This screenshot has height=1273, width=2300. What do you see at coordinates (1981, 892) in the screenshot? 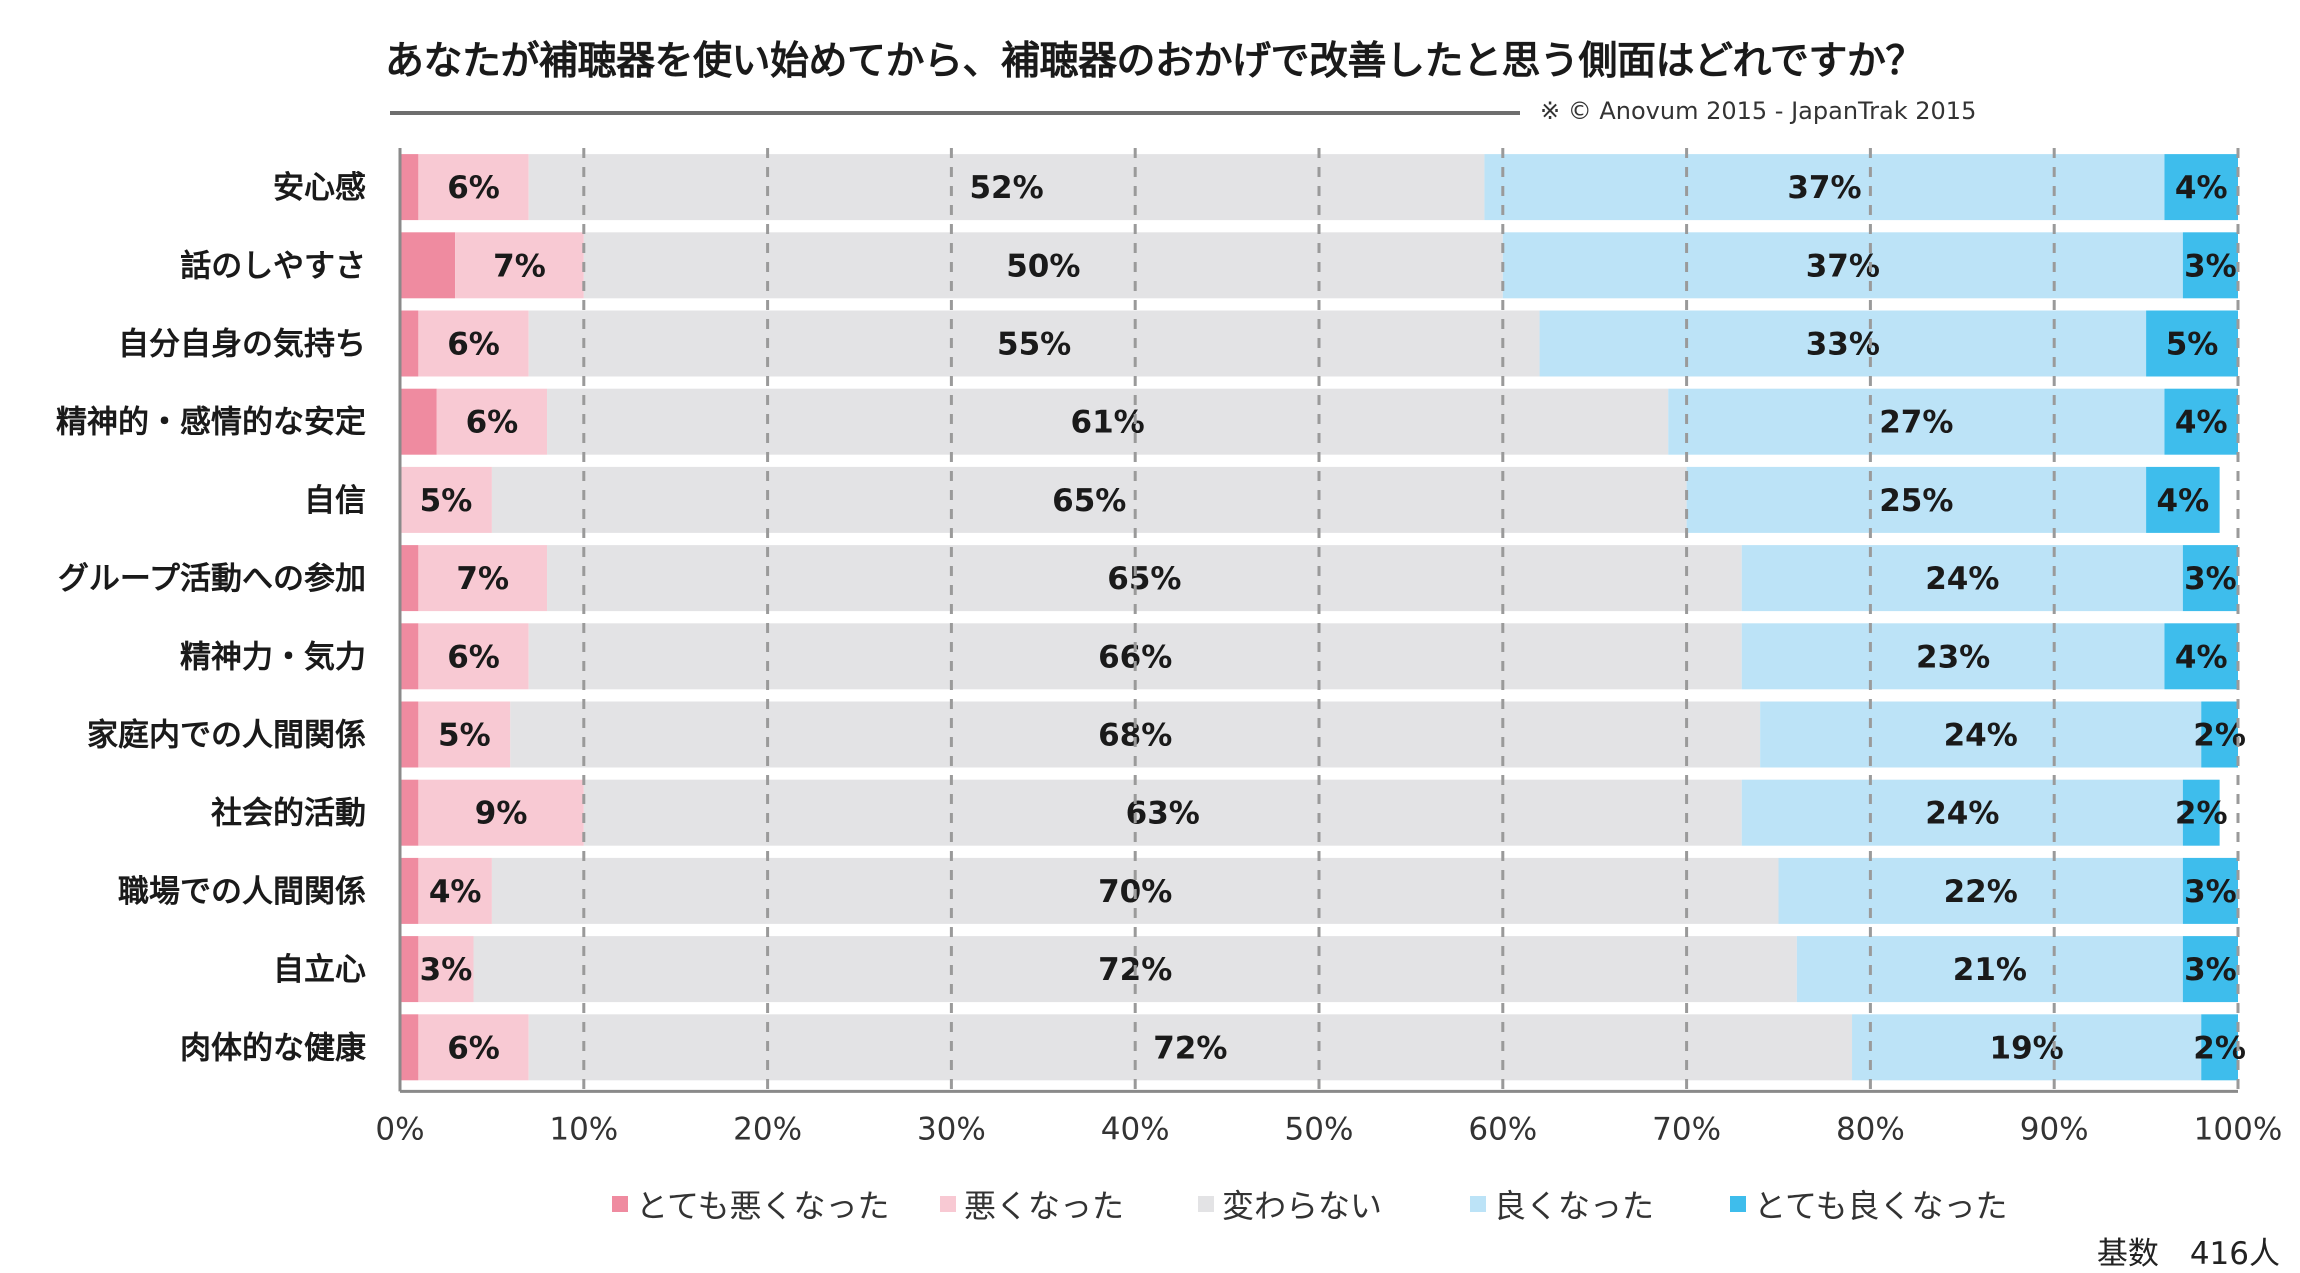
I see `data-label: 22%` at bounding box center [1981, 892].